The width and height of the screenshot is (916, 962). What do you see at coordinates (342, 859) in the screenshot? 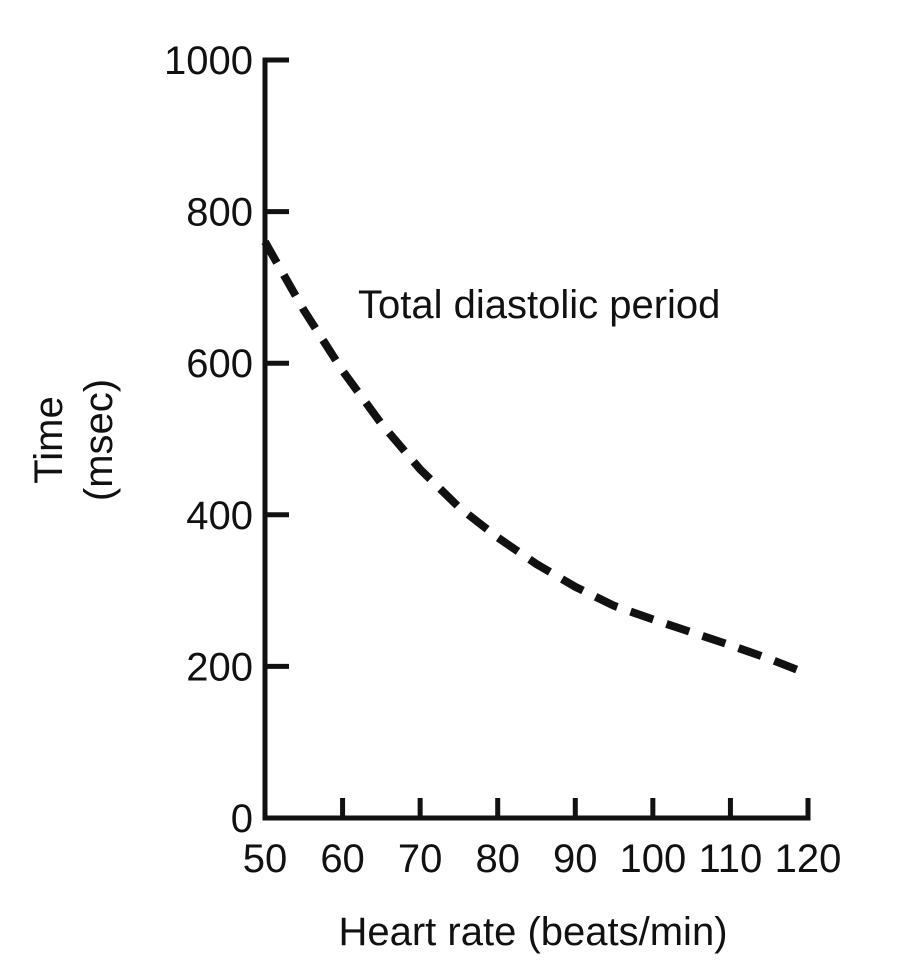
I see `x-tick-label: 60` at bounding box center [342, 859].